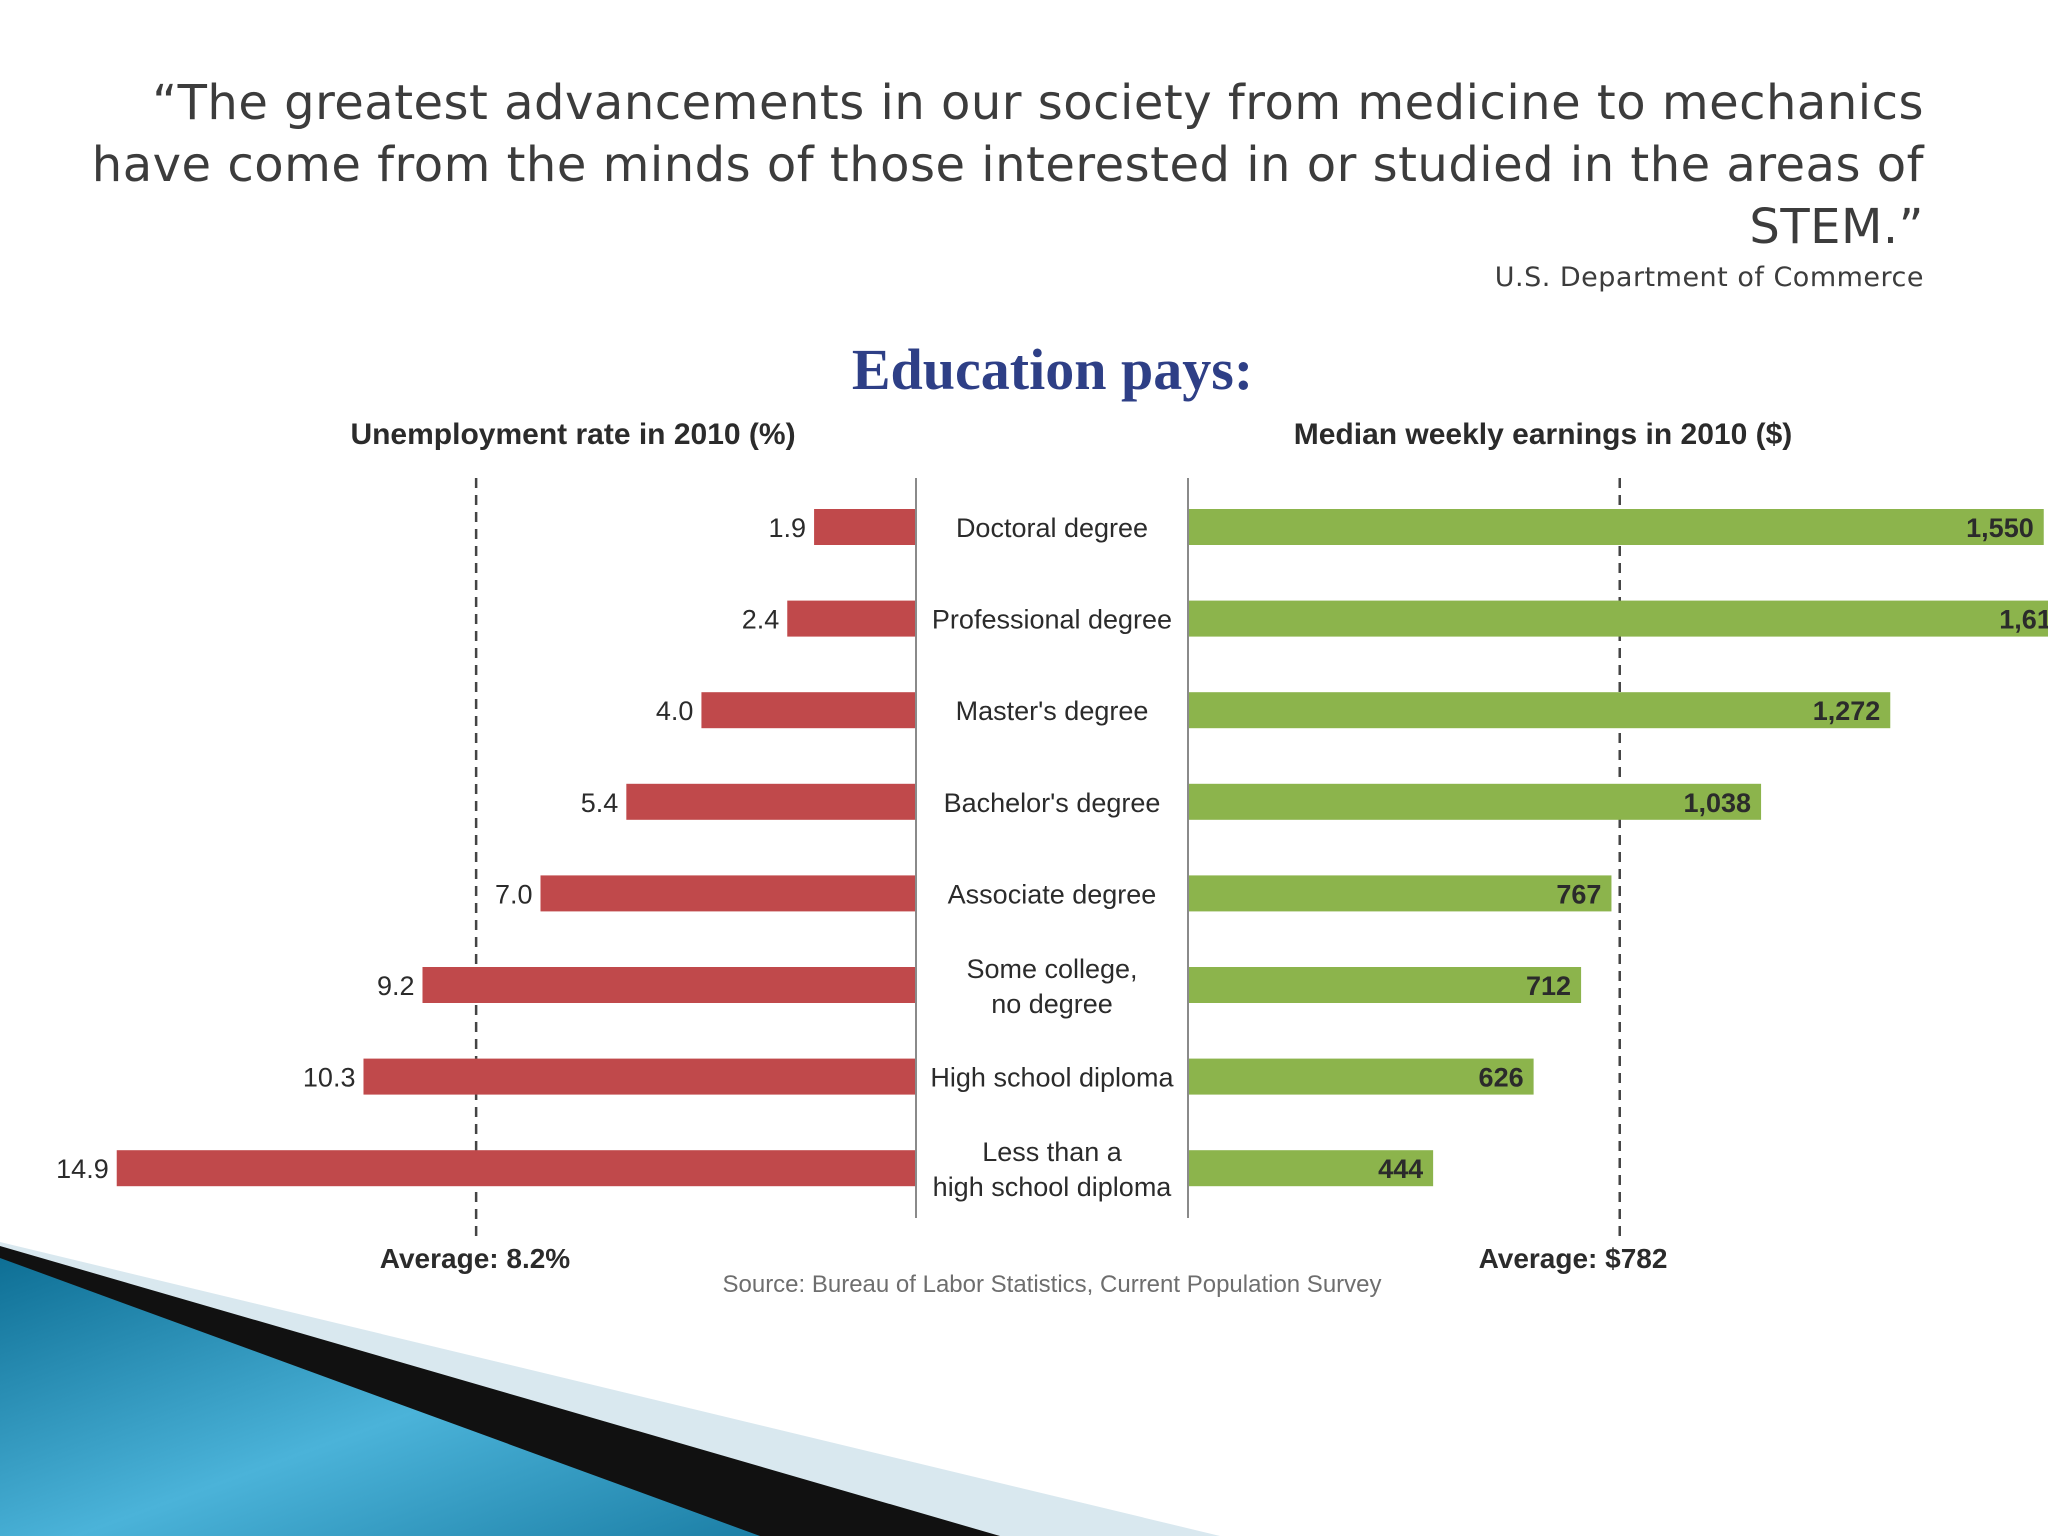 Image resolution: width=2048 pixels, height=1536 pixels. What do you see at coordinates (1847, 711) in the screenshot?
I see `earnings-value-label: 1,272` at bounding box center [1847, 711].